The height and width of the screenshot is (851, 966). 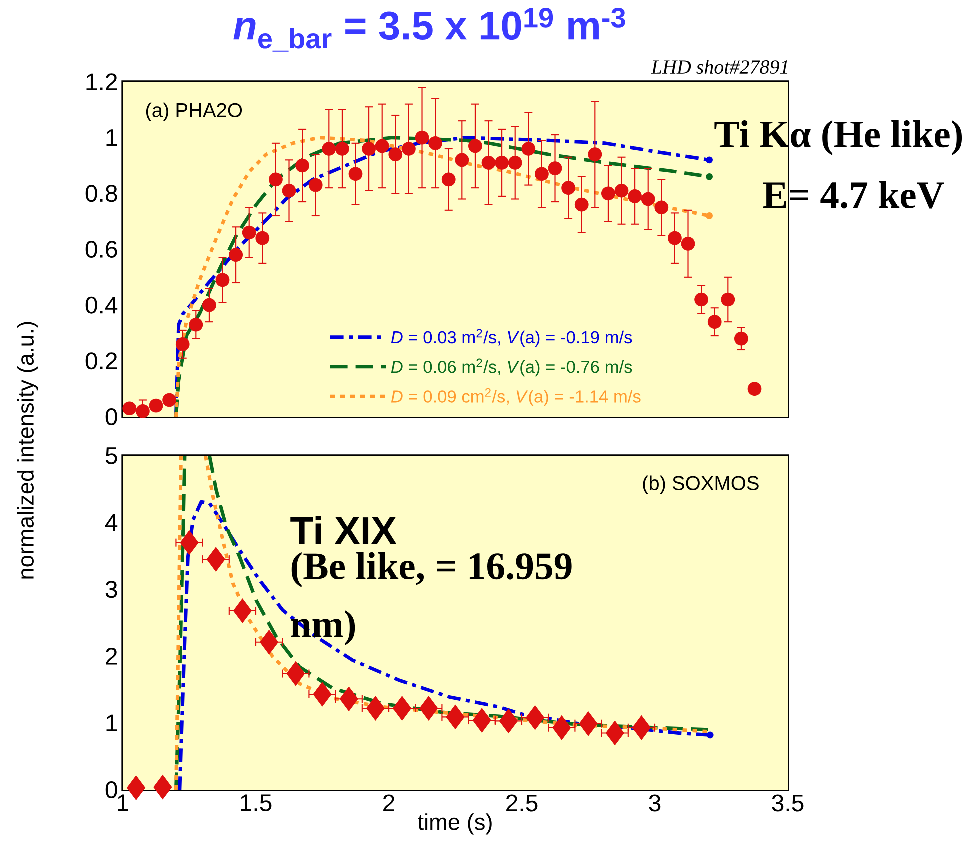 What do you see at coordinates (123, 803) in the screenshot?
I see `x-tick-label: 1` at bounding box center [123, 803].